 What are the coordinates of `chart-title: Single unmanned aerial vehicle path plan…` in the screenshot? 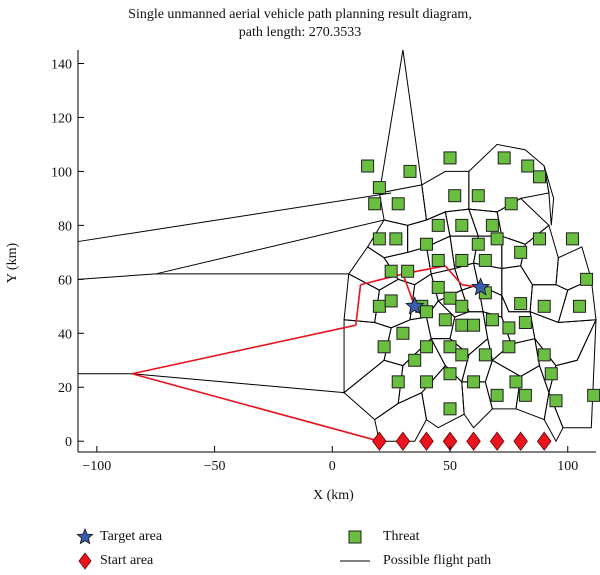 It's located at (300, 14).